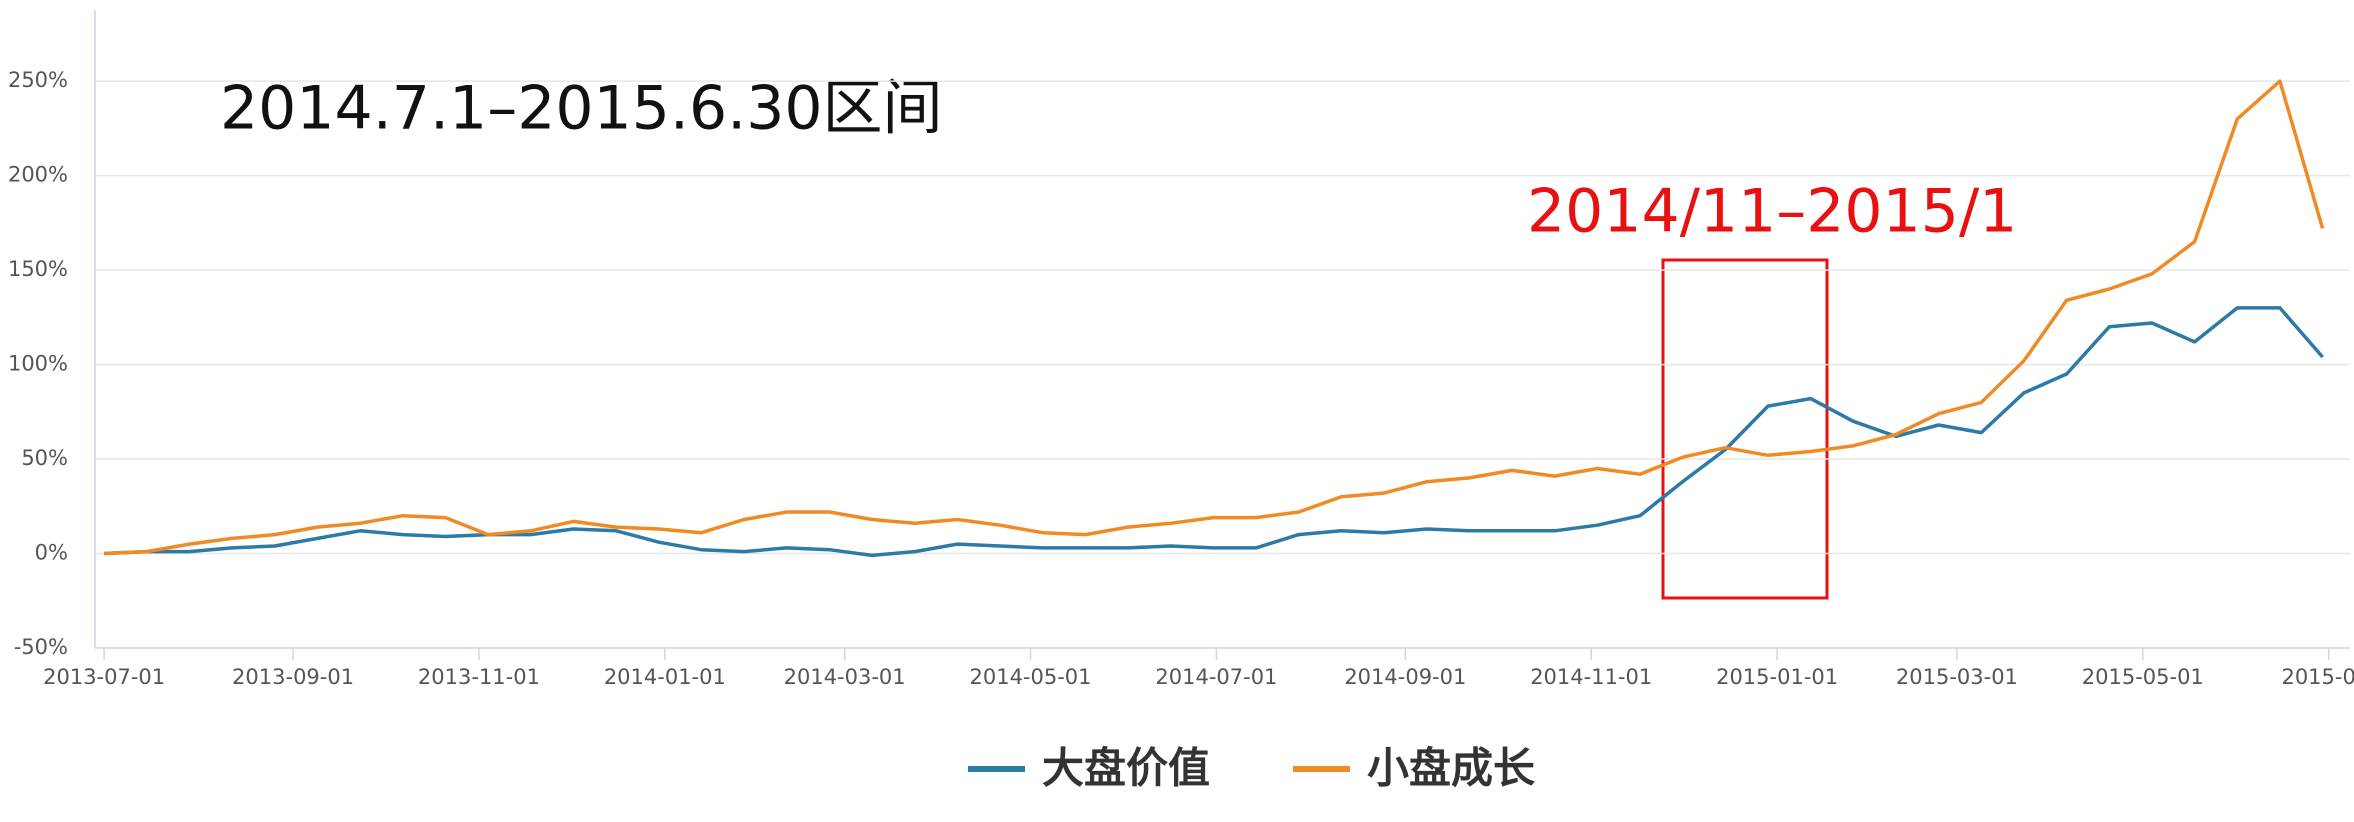  What do you see at coordinates (44, 458) in the screenshot?
I see `y-tick-label: 50%` at bounding box center [44, 458].